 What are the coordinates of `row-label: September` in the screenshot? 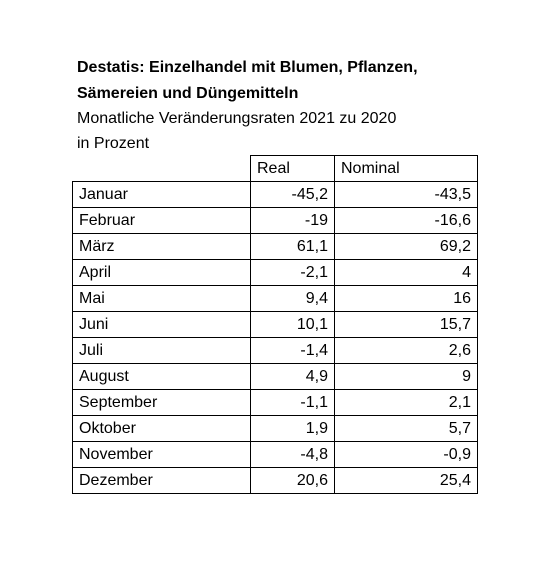 It's located at (161, 402).